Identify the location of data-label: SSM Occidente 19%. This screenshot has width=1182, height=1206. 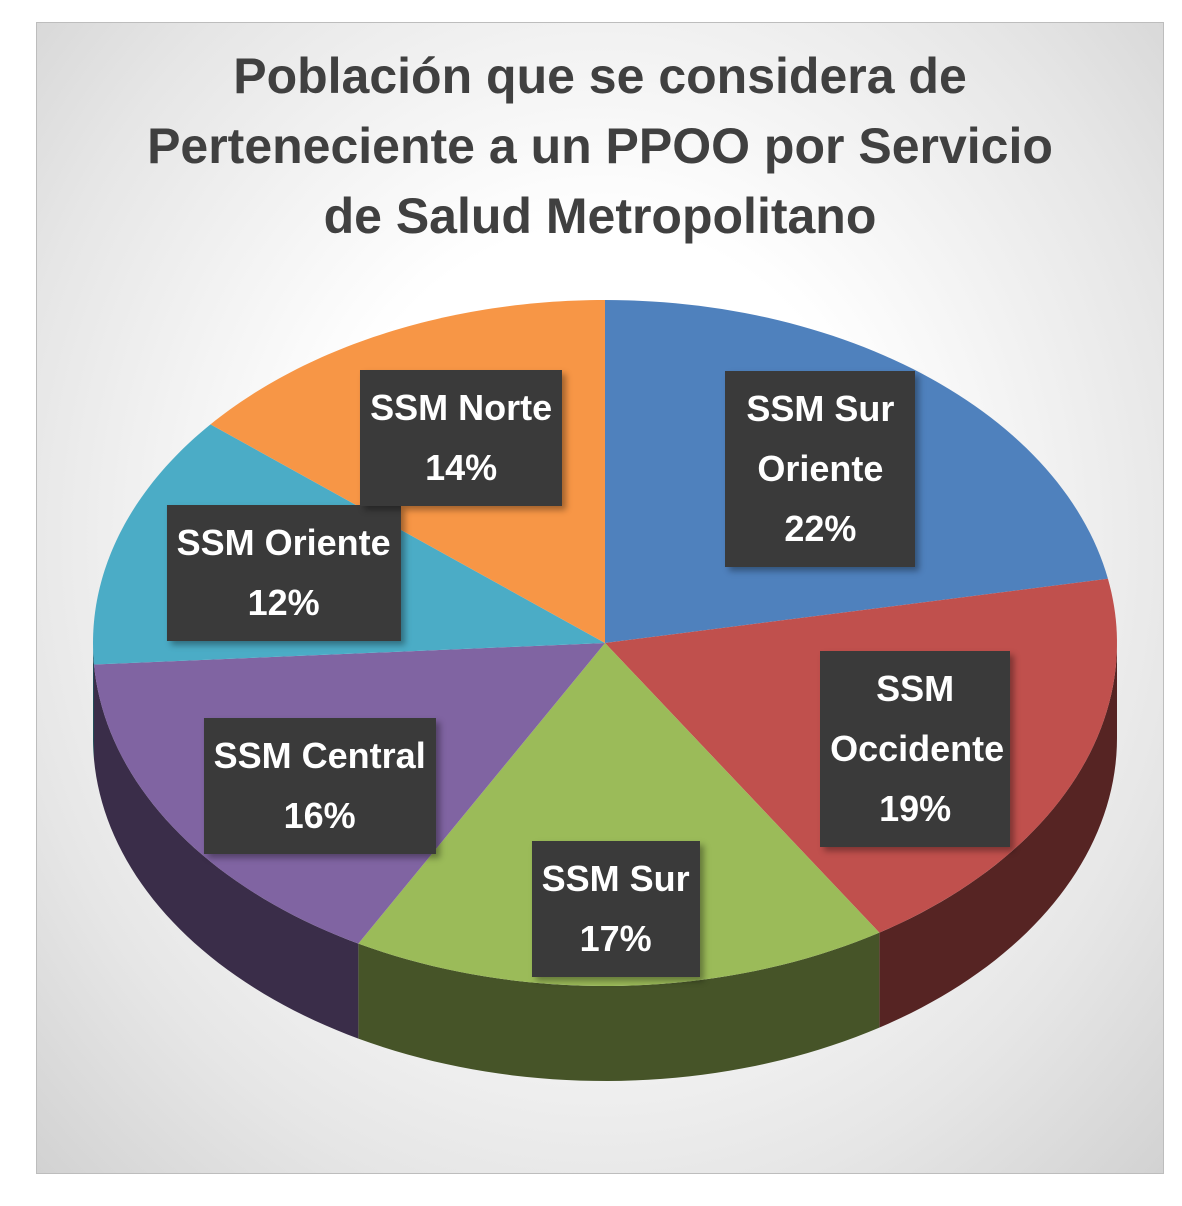
(915, 748).